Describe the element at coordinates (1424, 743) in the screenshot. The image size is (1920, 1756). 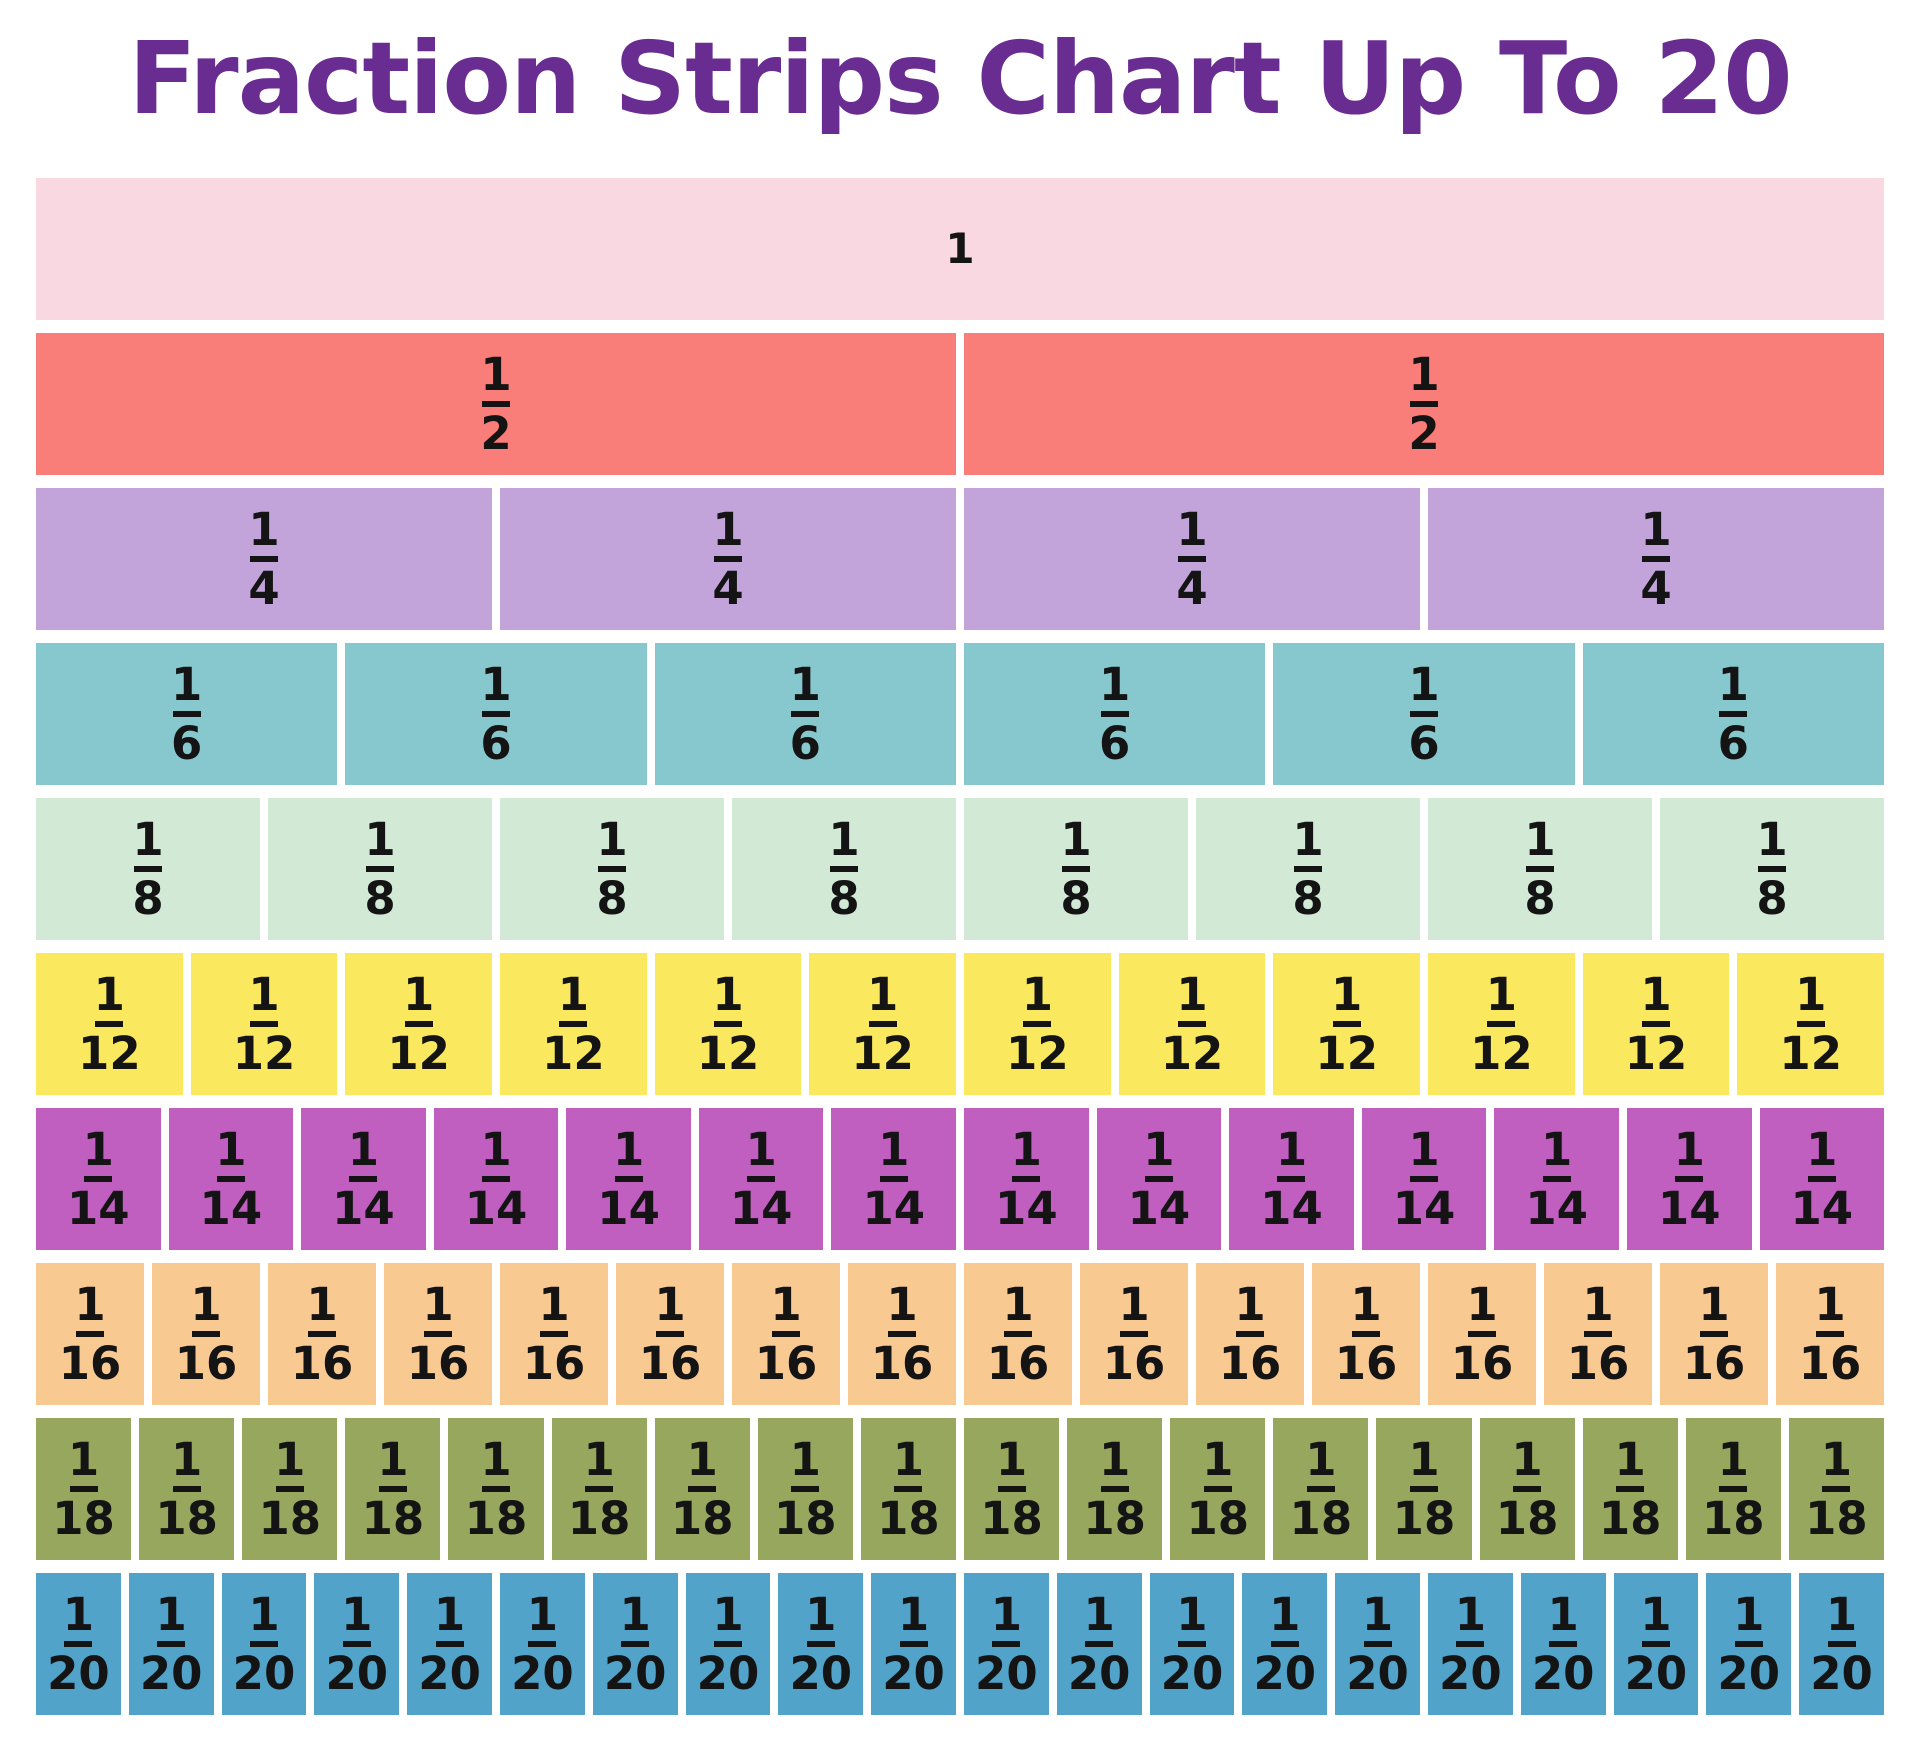
I see `fraction-denominator: 6` at that location.